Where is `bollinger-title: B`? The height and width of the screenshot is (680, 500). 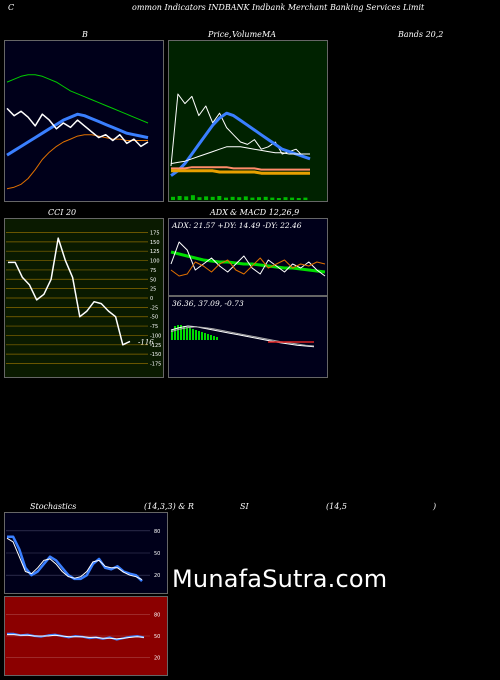
bollinger-title: B is located at coordinates (85, 34).